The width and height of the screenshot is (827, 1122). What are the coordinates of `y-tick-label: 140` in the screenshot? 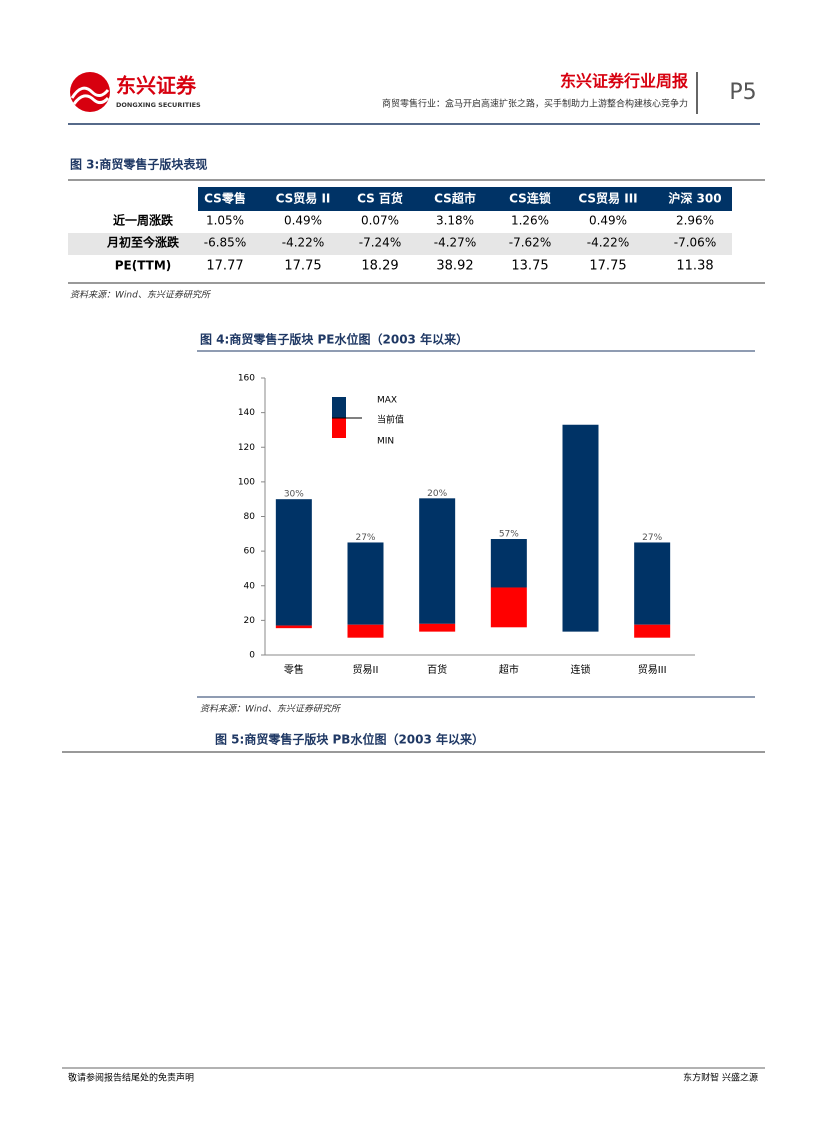 It's located at (246, 413).